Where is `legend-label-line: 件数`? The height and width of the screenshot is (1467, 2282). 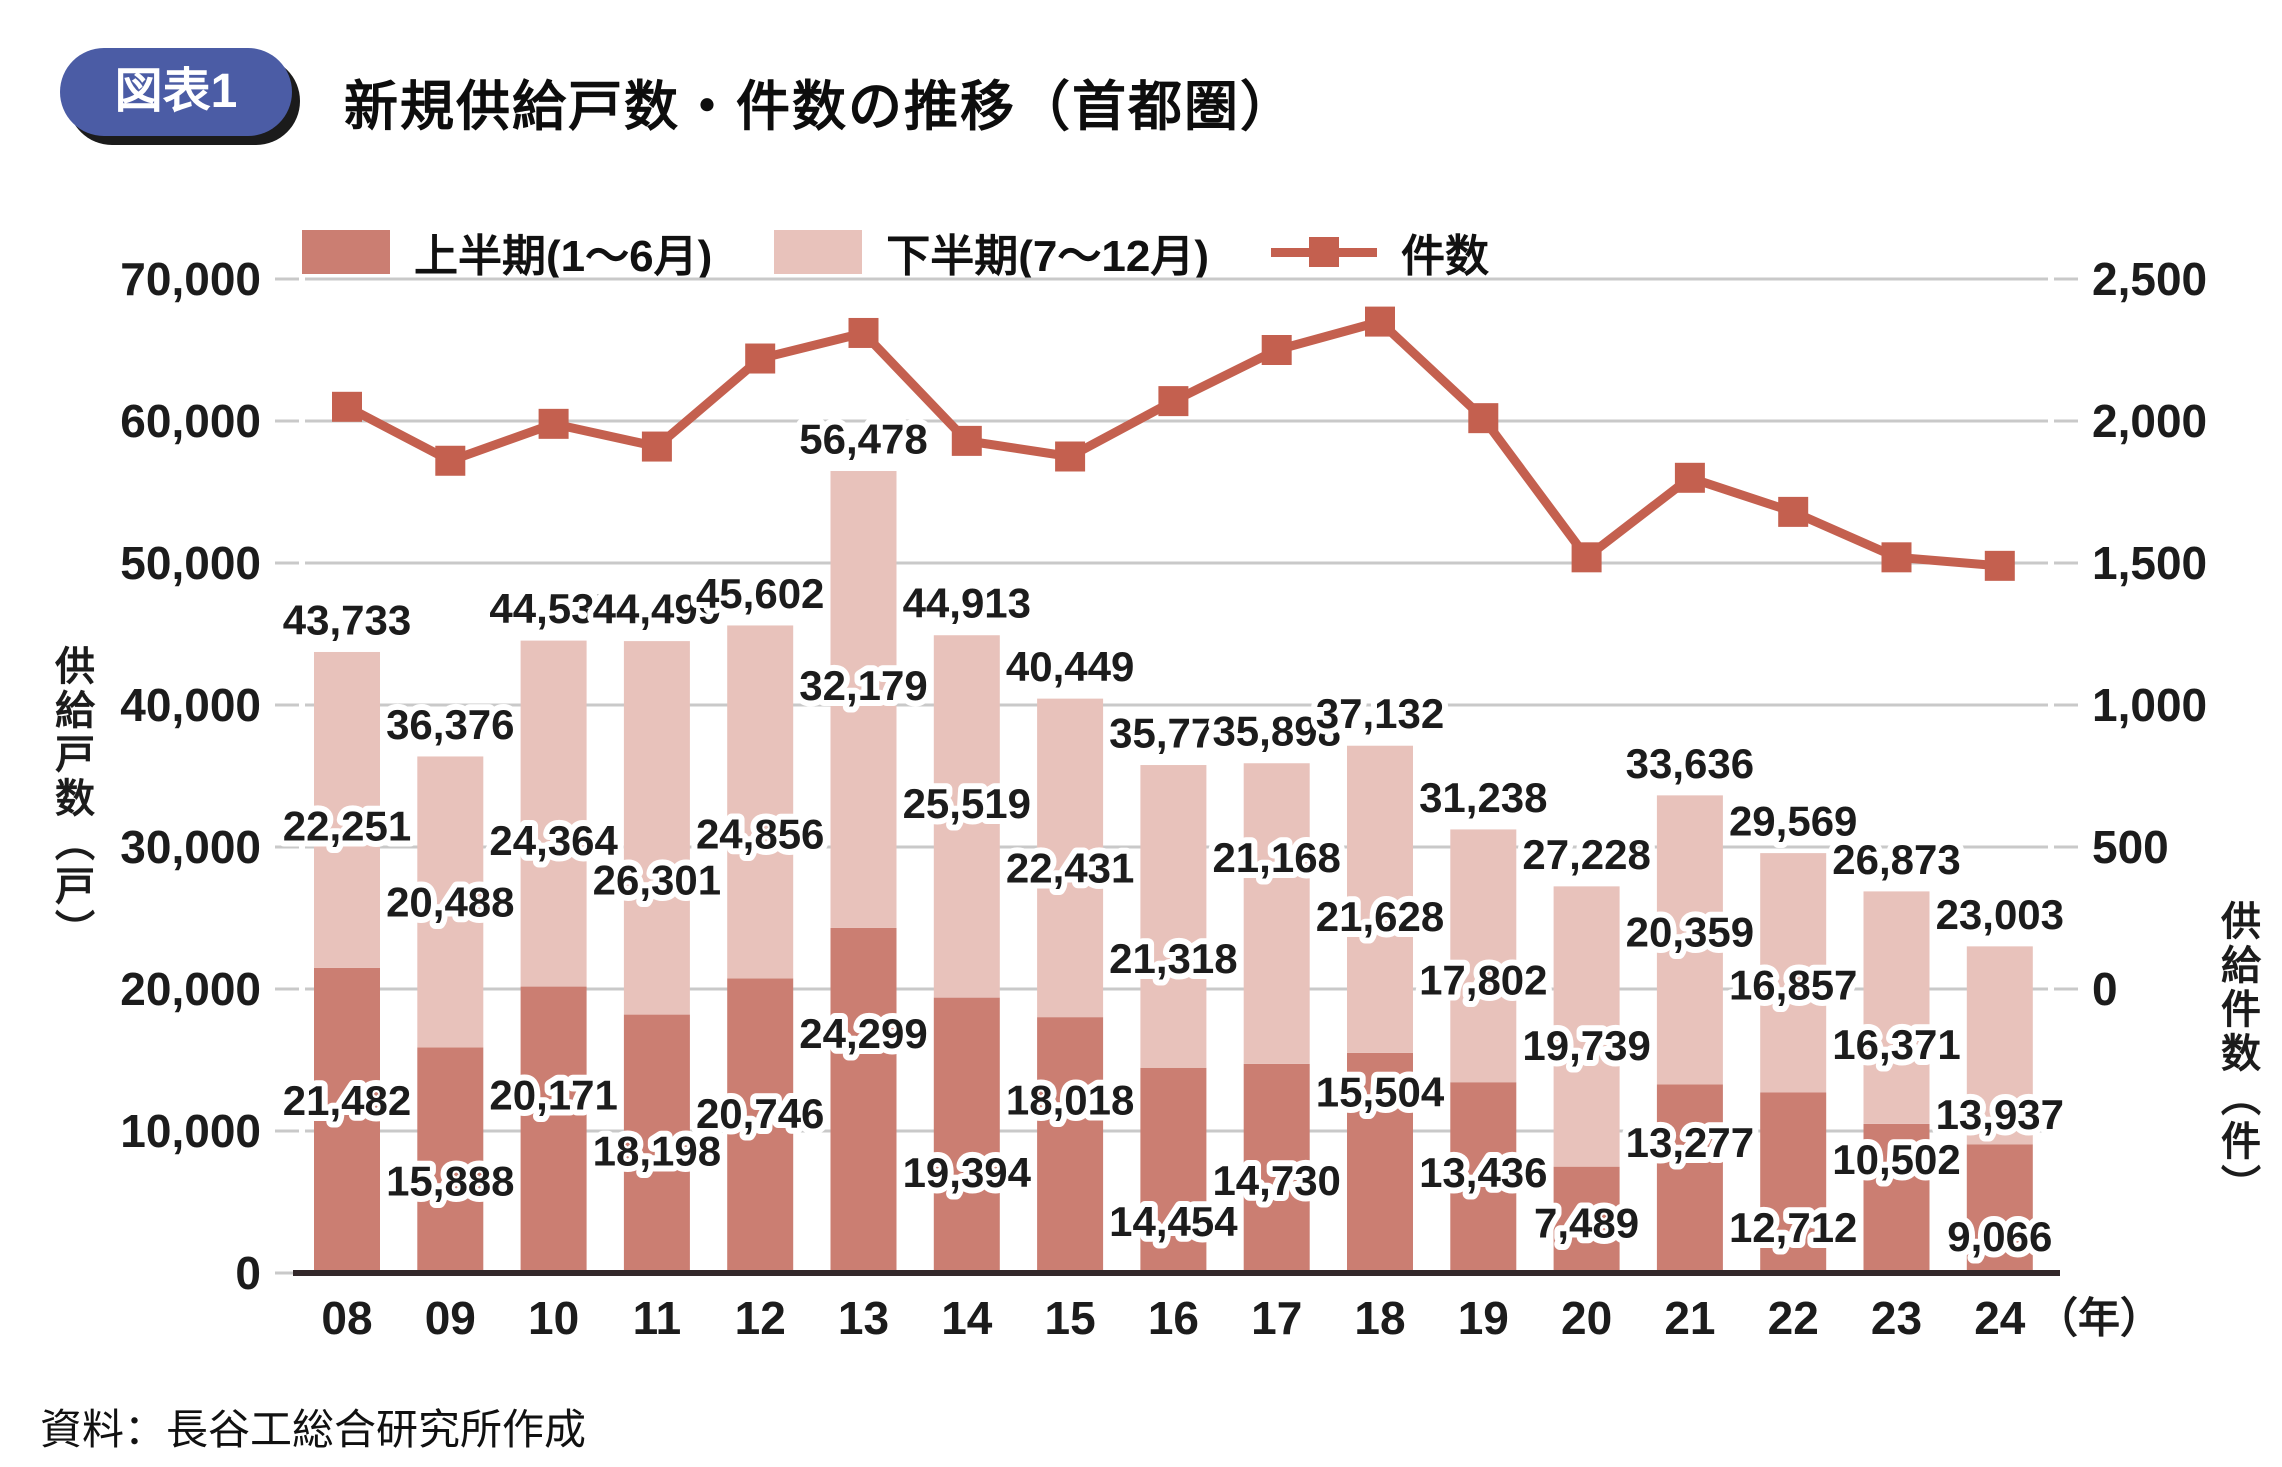
legend-label-line: 件数 is located at coordinates (1444, 256).